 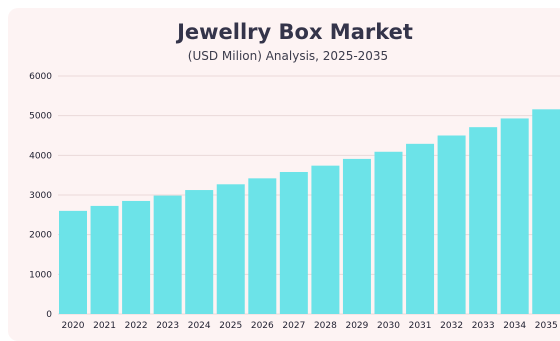 I want to click on x-tick-label: 2026, so click(x=262, y=326).